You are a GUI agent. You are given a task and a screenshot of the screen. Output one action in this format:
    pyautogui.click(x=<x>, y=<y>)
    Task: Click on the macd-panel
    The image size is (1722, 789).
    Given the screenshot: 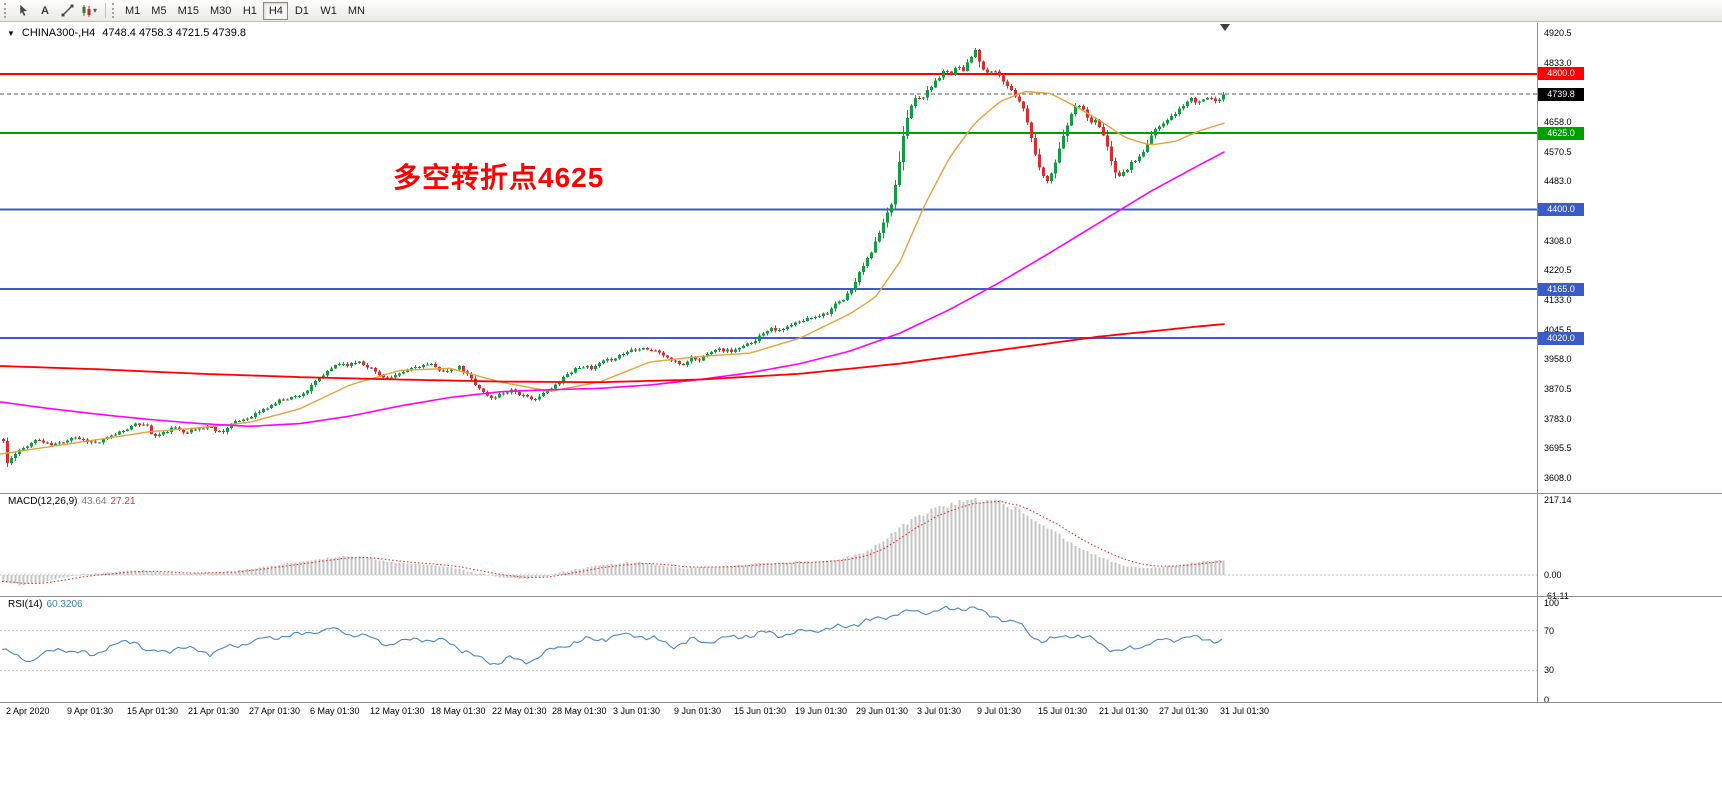 What is the action you would take?
    pyautogui.click(x=768, y=545)
    